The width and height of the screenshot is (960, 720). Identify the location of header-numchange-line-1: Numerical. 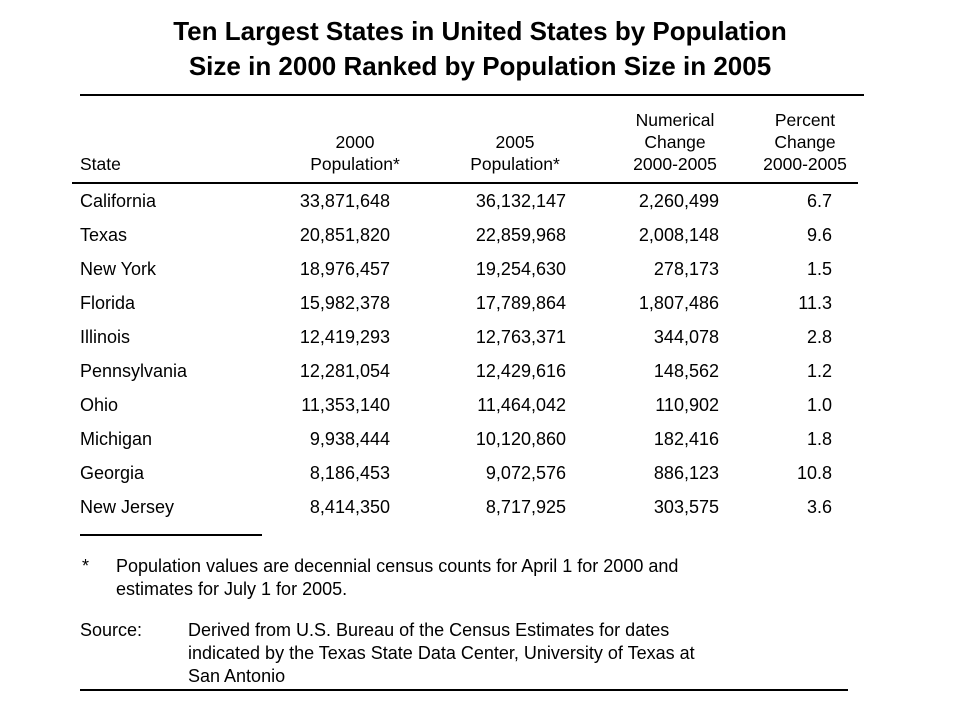
(675, 120).